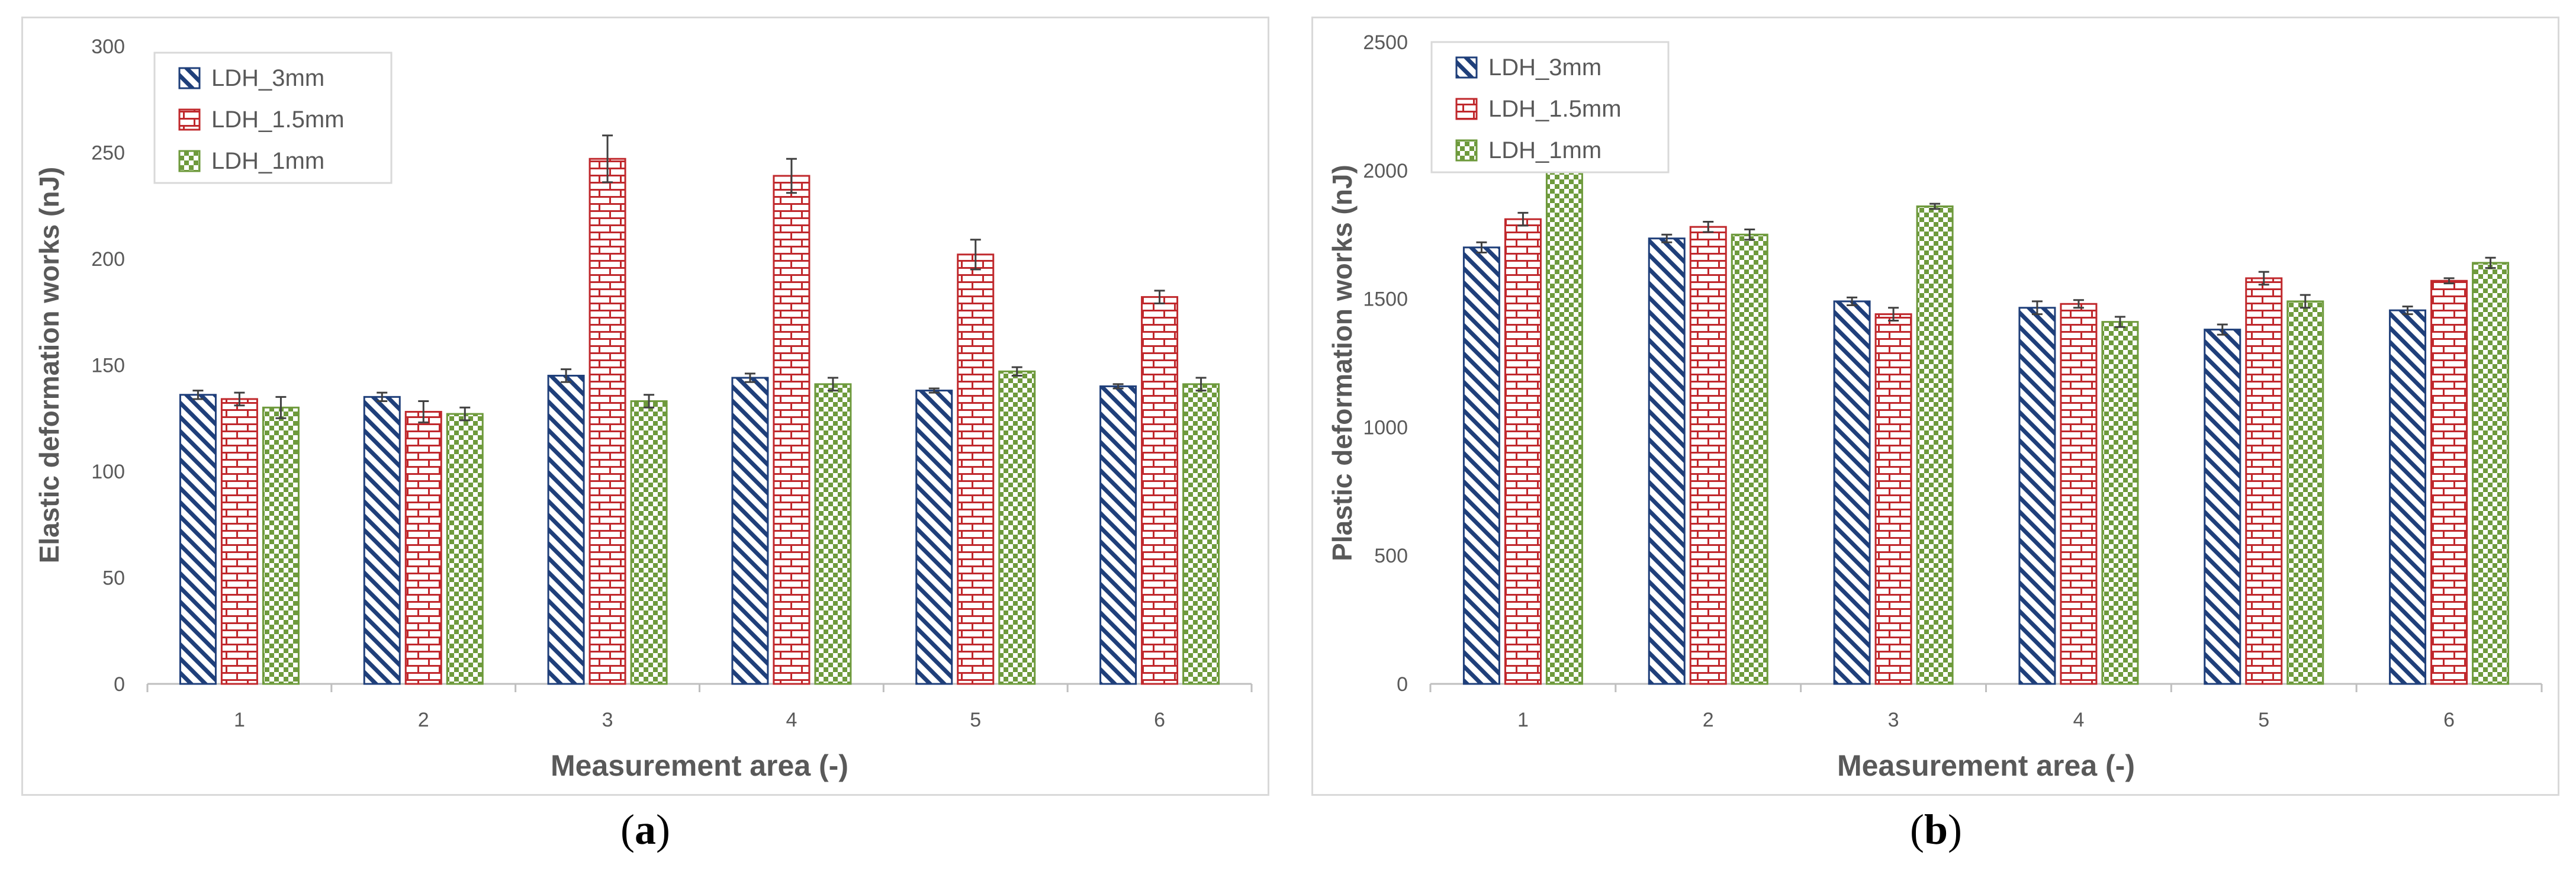 The width and height of the screenshot is (2576, 871). What do you see at coordinates (975, 720) in the screenshot?
I see `x-tick-label: 5` at bounding box center [975, 720].